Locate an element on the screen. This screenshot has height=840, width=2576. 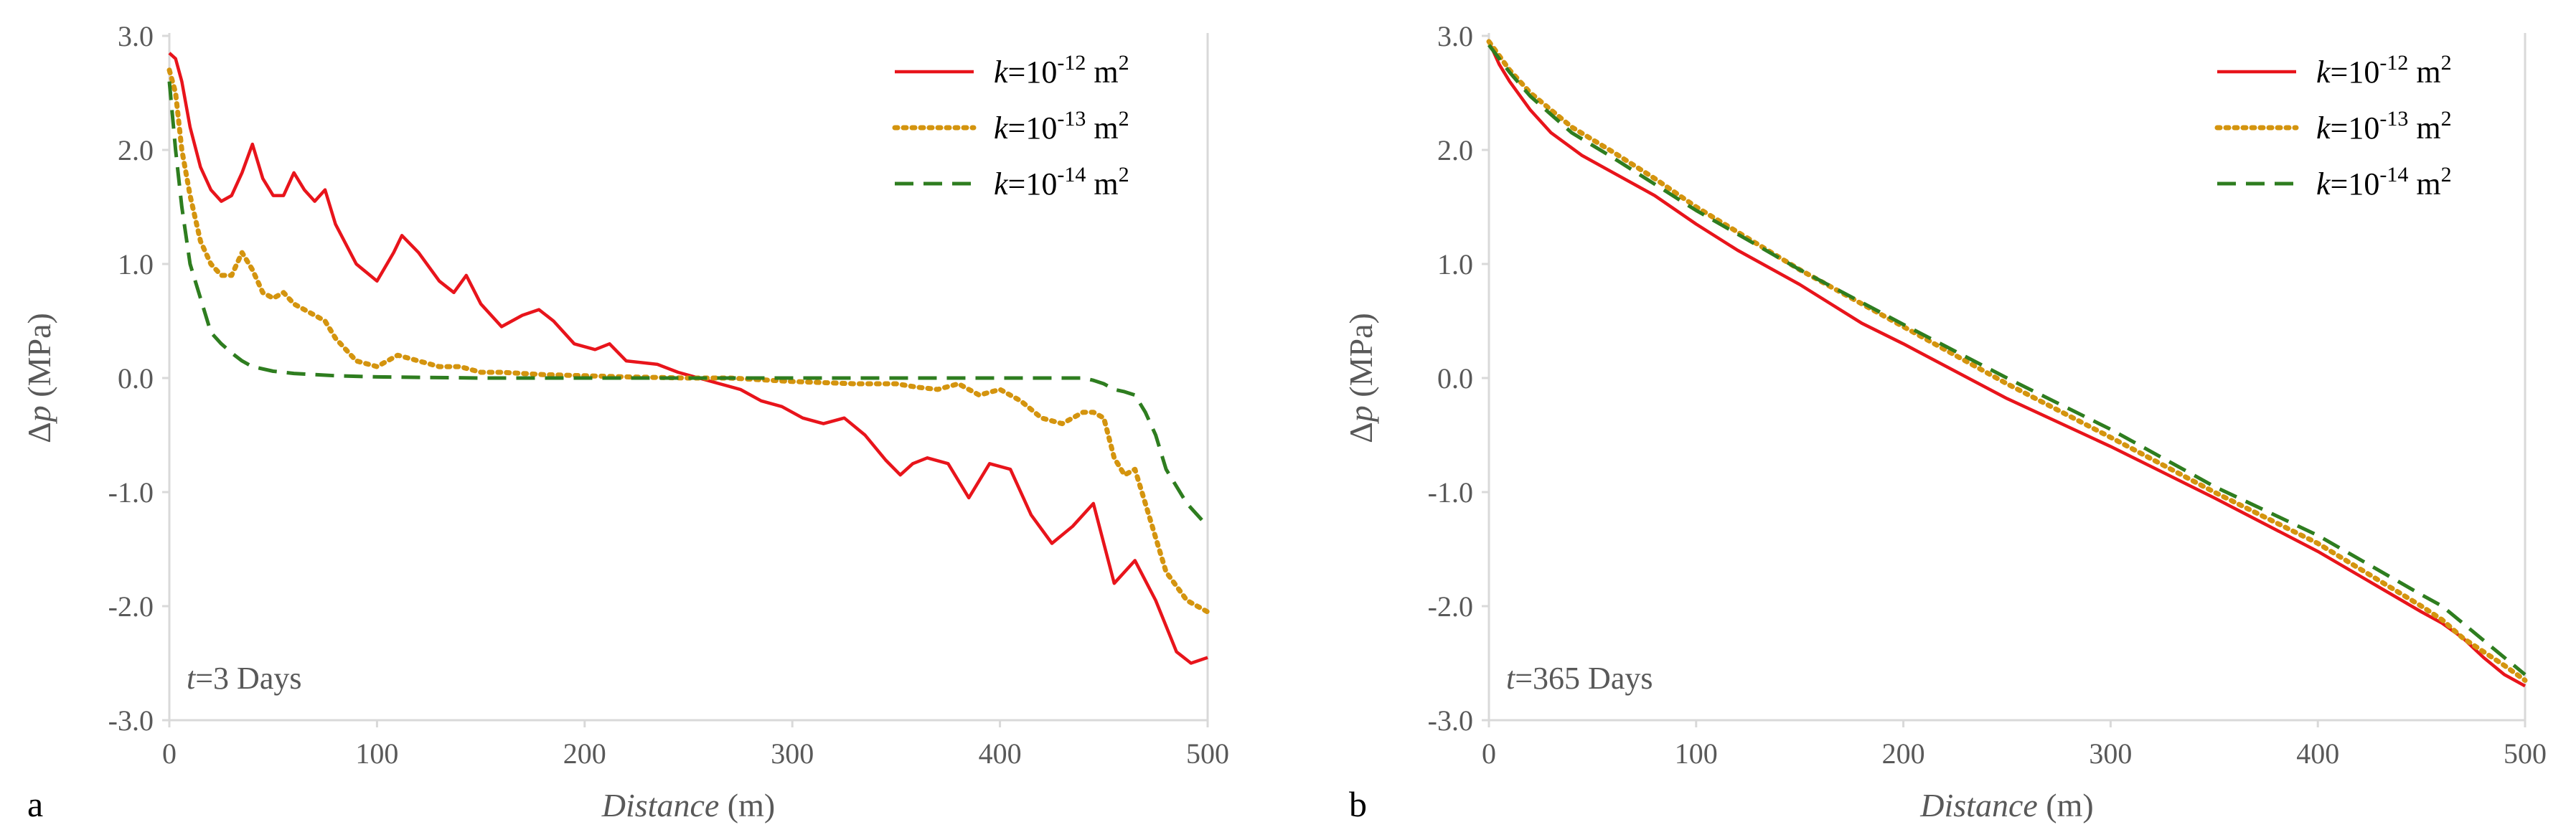
time-annotation: t=3 Days is located at coordinates (244, 678).